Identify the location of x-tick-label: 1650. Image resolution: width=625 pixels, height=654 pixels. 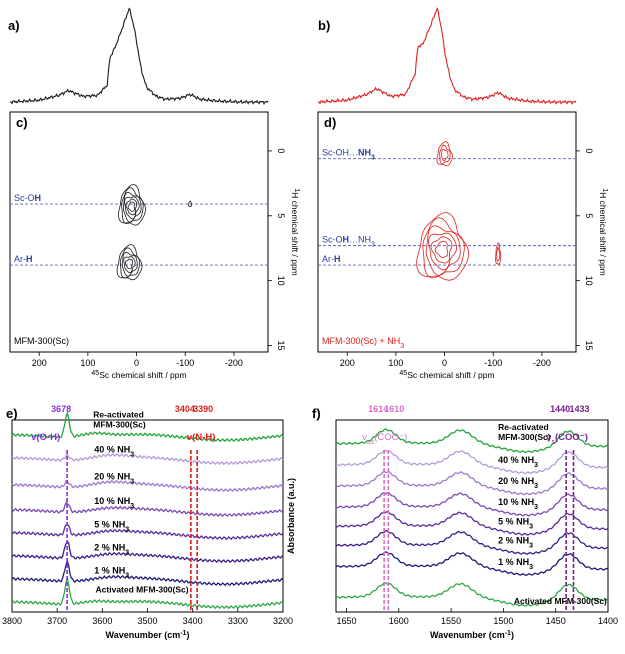
(346, 621).